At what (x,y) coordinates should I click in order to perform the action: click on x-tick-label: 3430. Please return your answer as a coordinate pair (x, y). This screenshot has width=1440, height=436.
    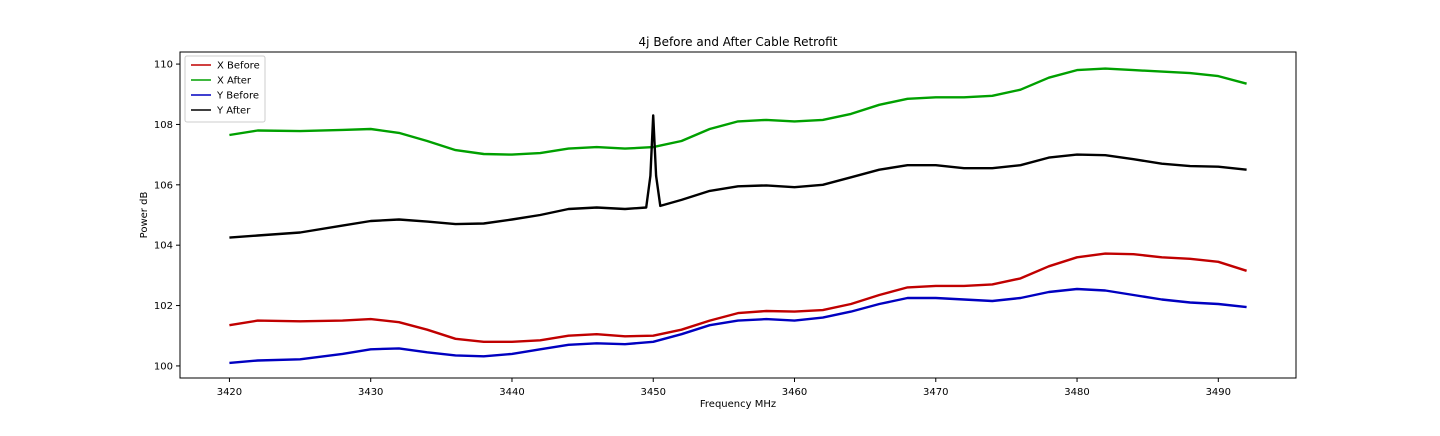
    Looking at the image, I should click on (370, 392).